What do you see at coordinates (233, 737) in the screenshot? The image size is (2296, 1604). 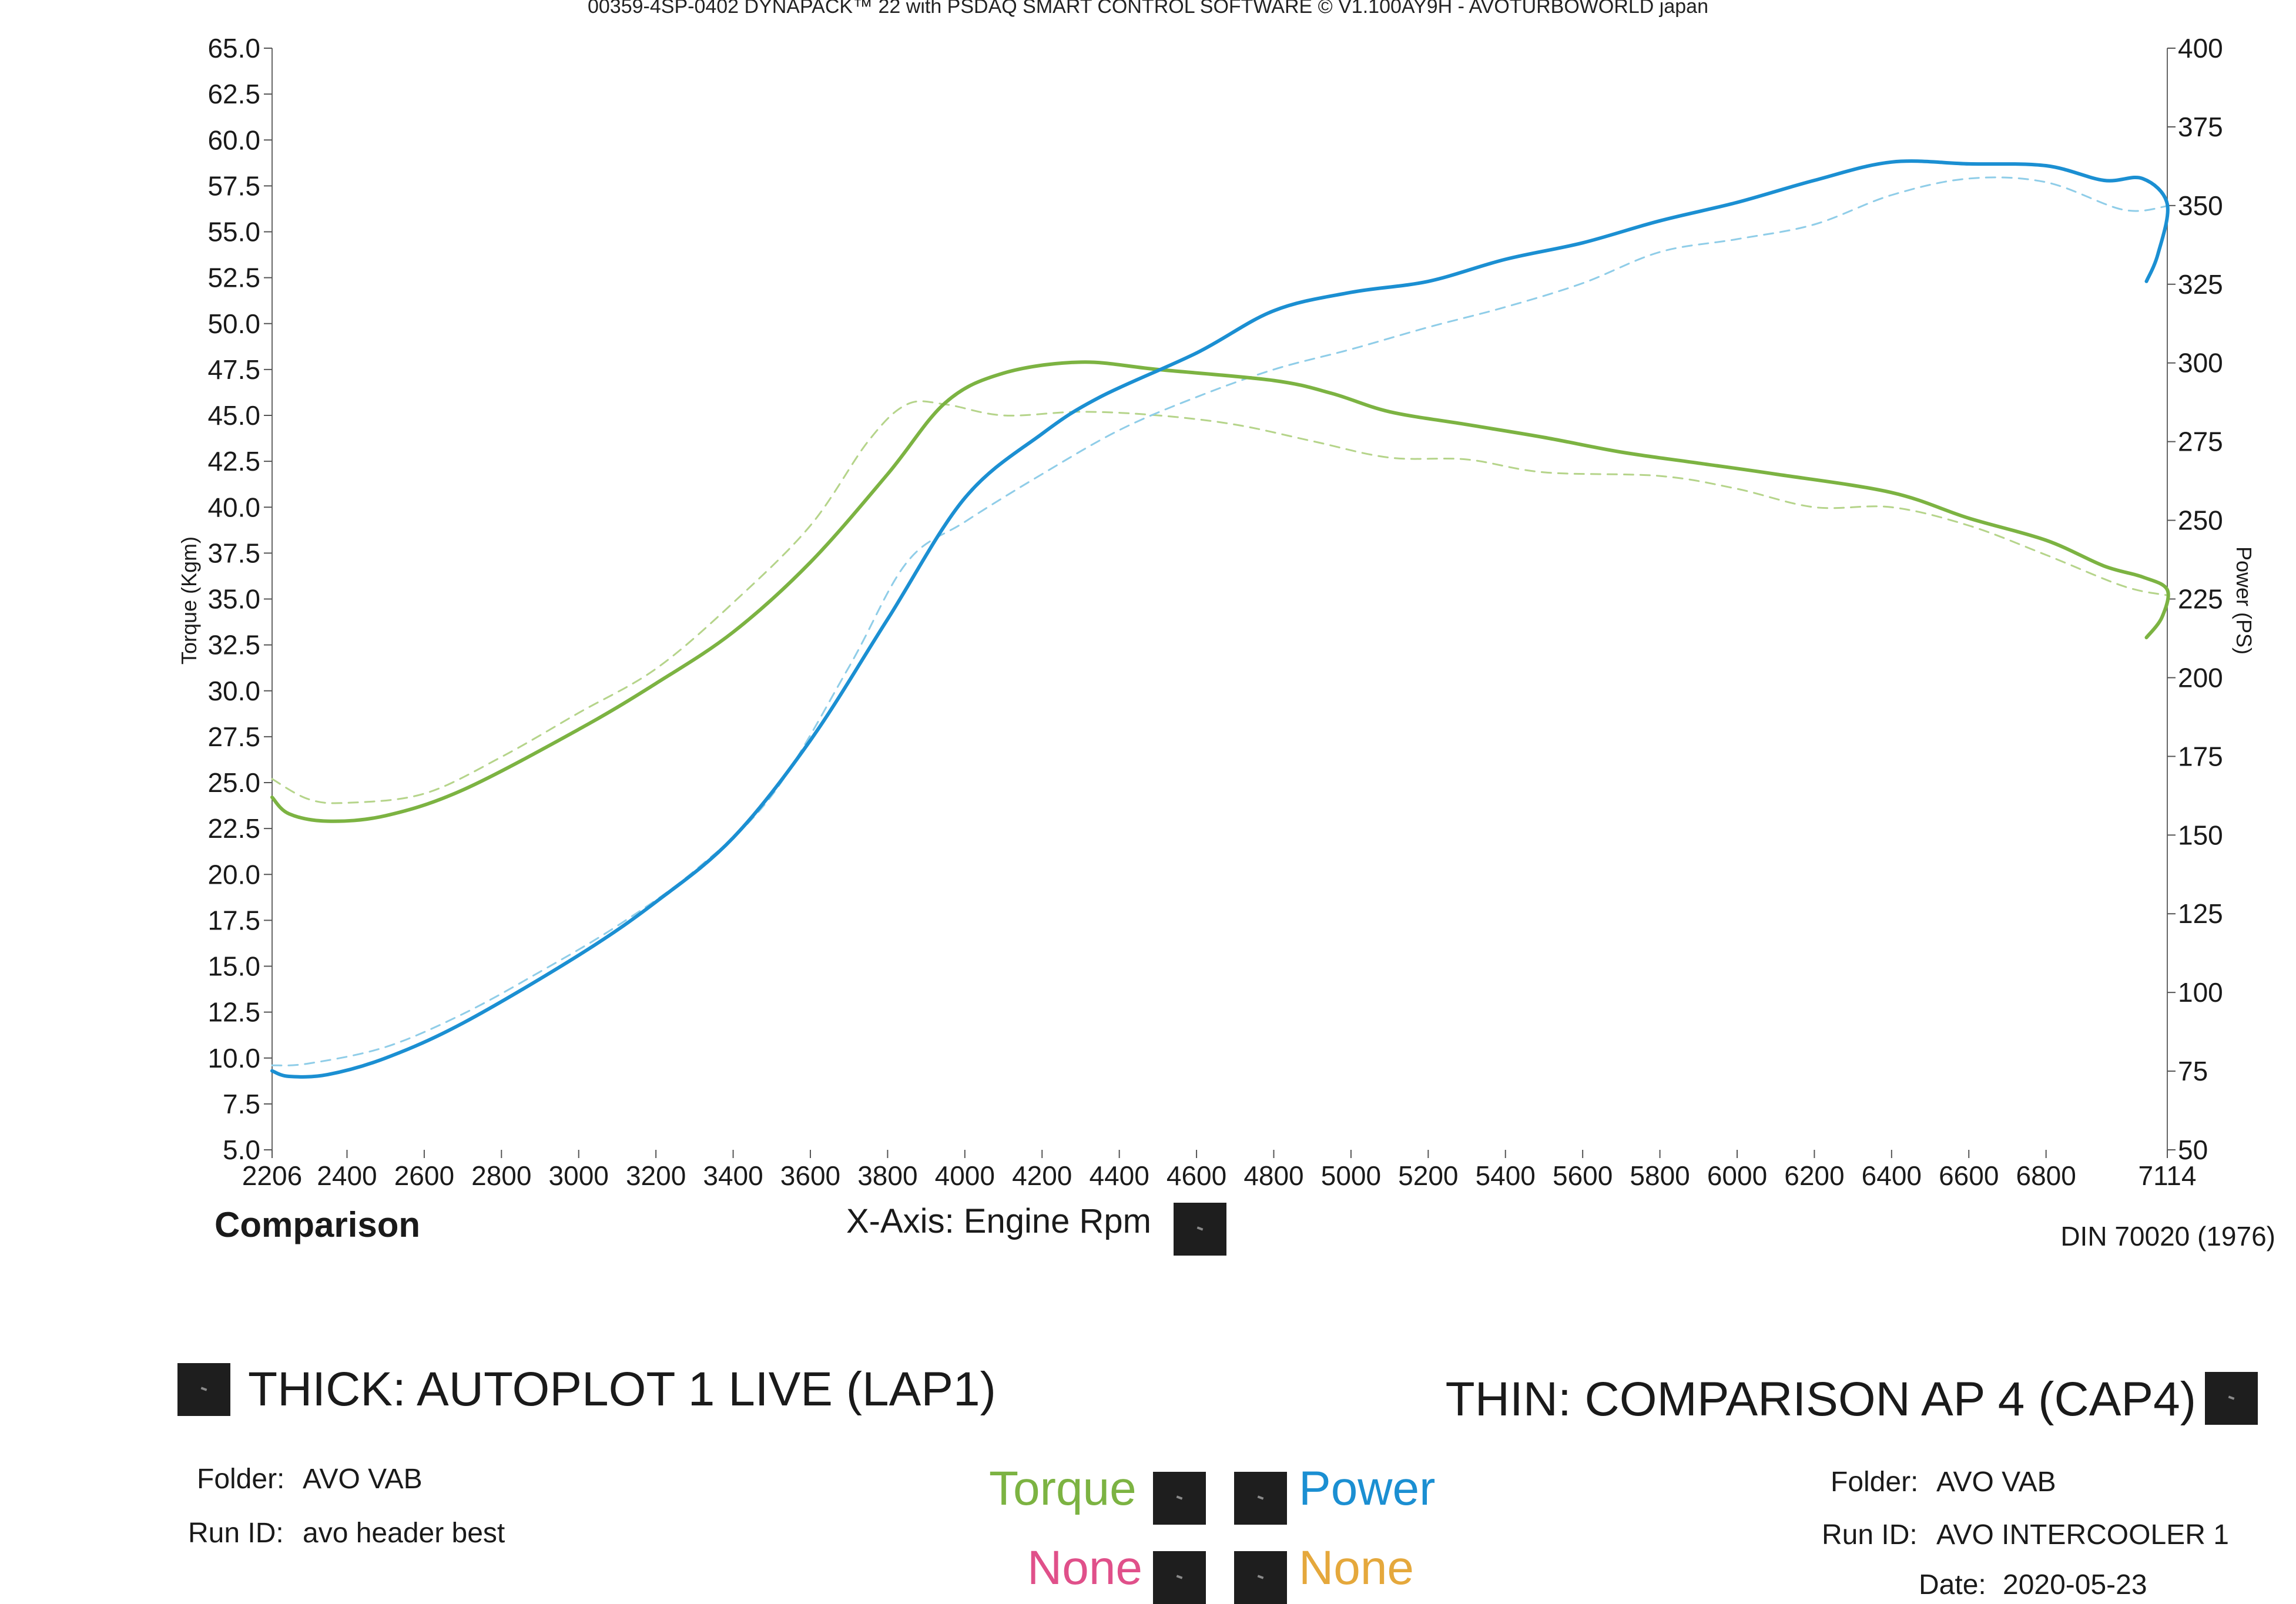 I see `y-left-tick-label: 27.5` at bounding box center [233, 737].